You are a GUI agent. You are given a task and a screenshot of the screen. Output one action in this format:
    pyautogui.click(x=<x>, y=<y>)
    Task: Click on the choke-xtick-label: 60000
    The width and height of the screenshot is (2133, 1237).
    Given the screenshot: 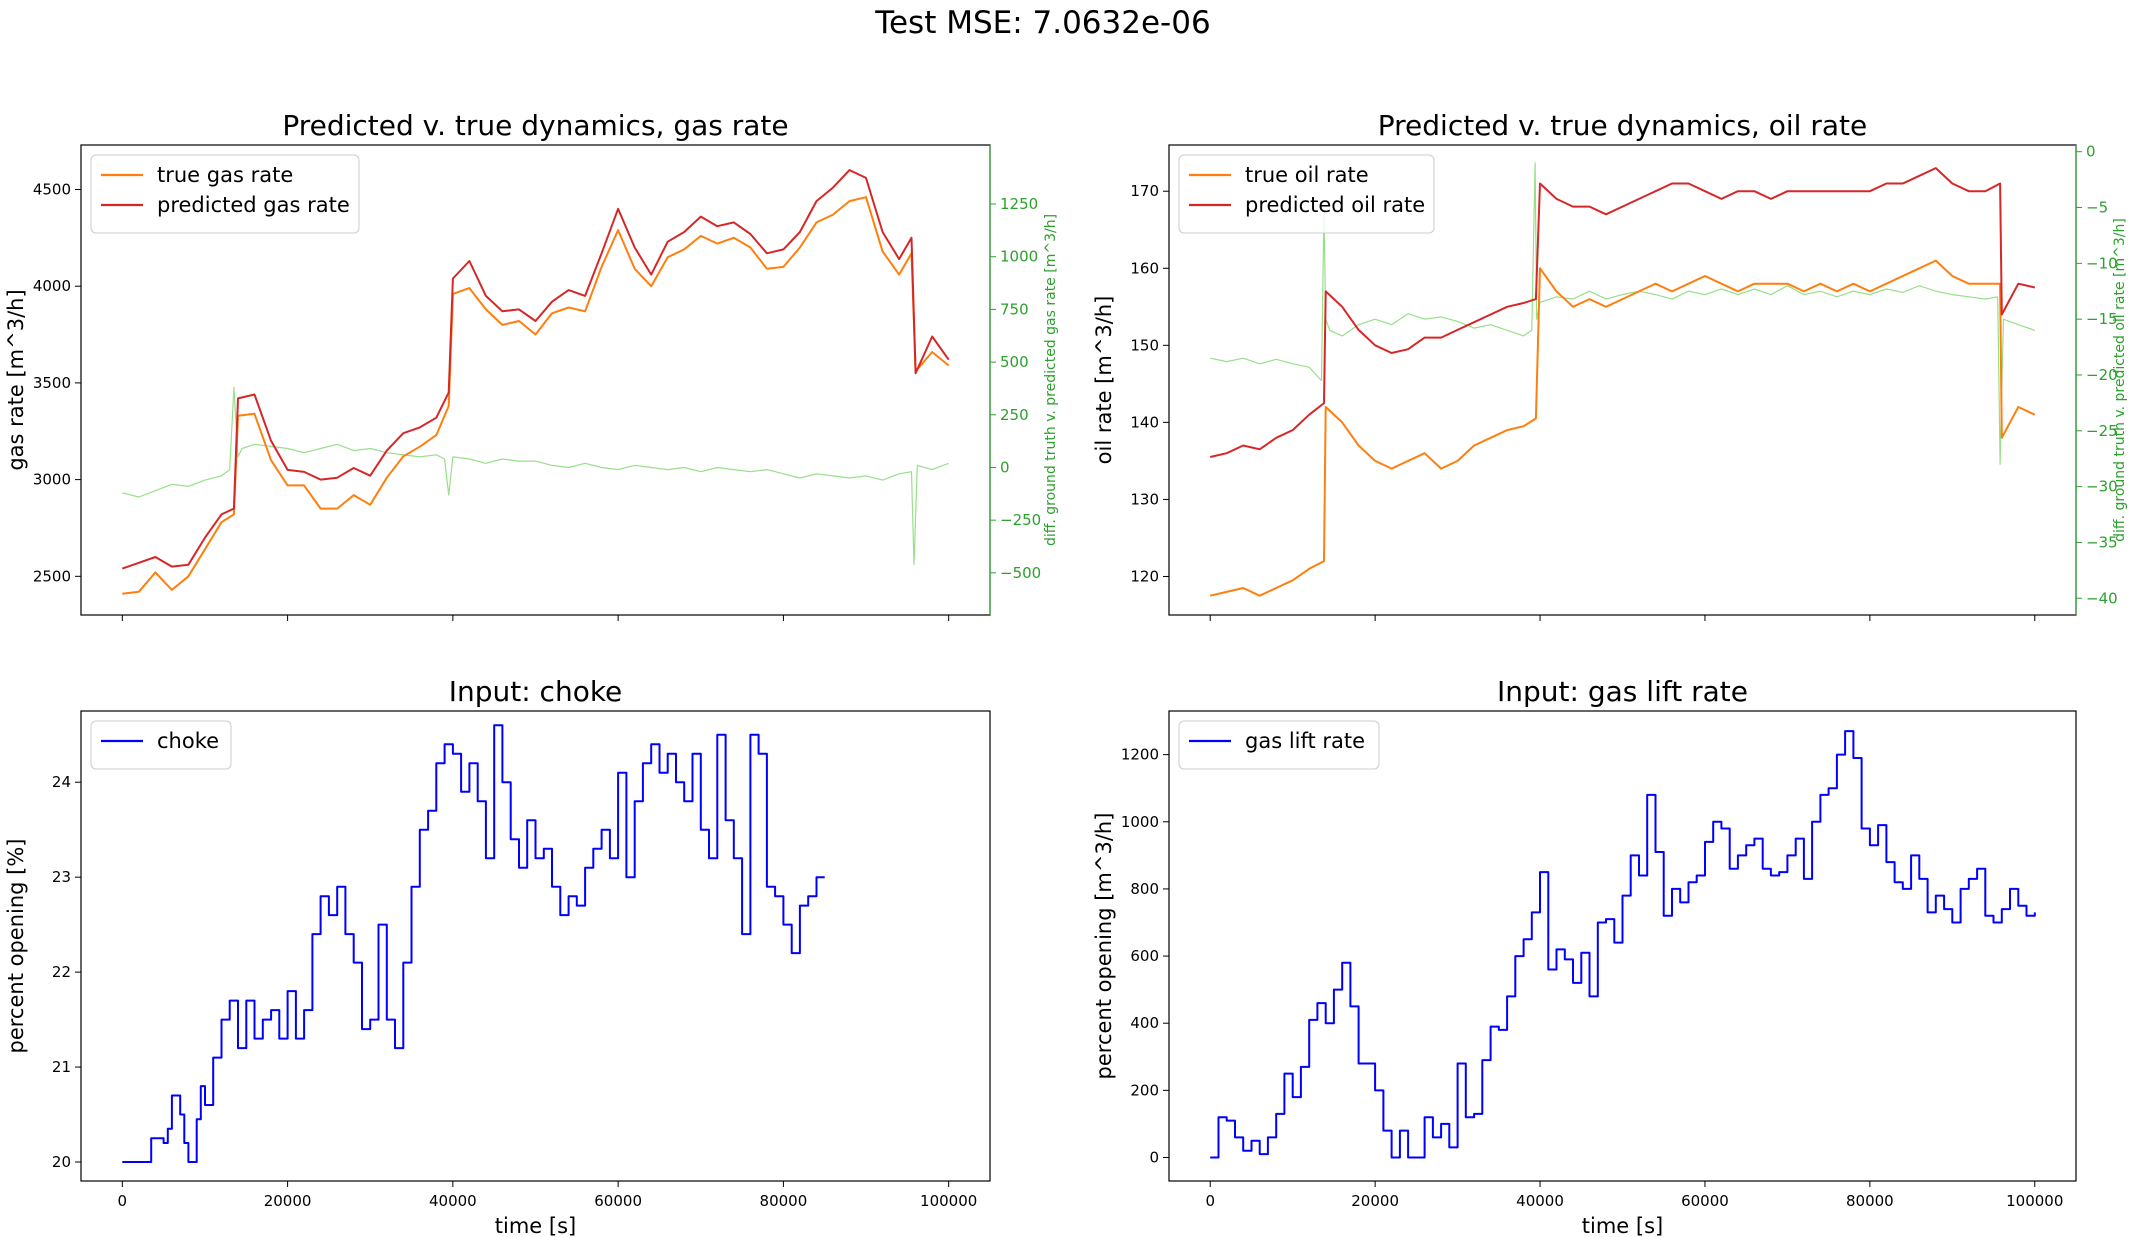 What is the action you would take?
    pyautogui.click(x=618, y=1201)
    